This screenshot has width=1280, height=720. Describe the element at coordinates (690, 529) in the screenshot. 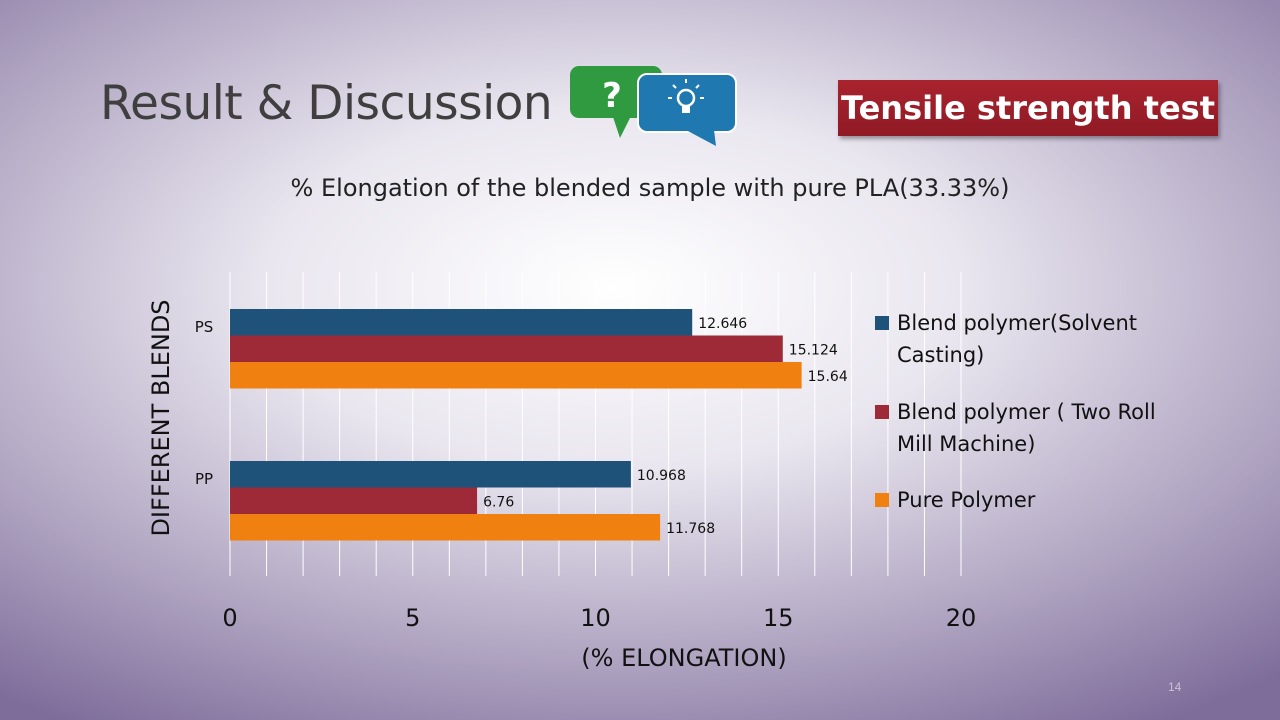

I see `data-label: 11.768` at that location.